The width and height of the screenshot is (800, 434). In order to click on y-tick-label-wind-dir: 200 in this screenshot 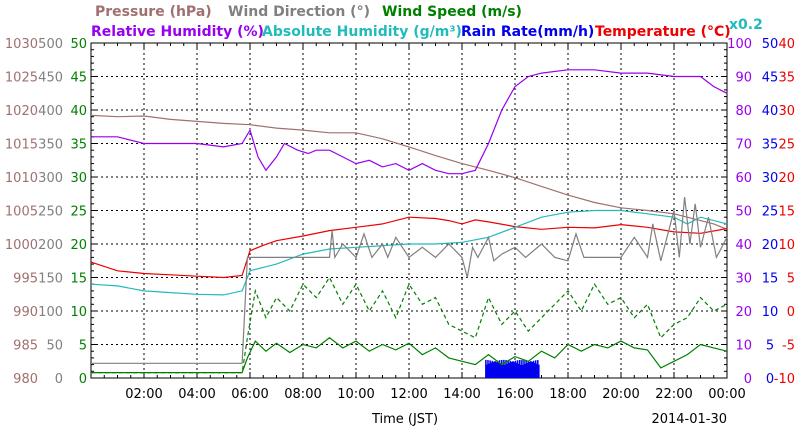, I will do `click(50, 245)`.